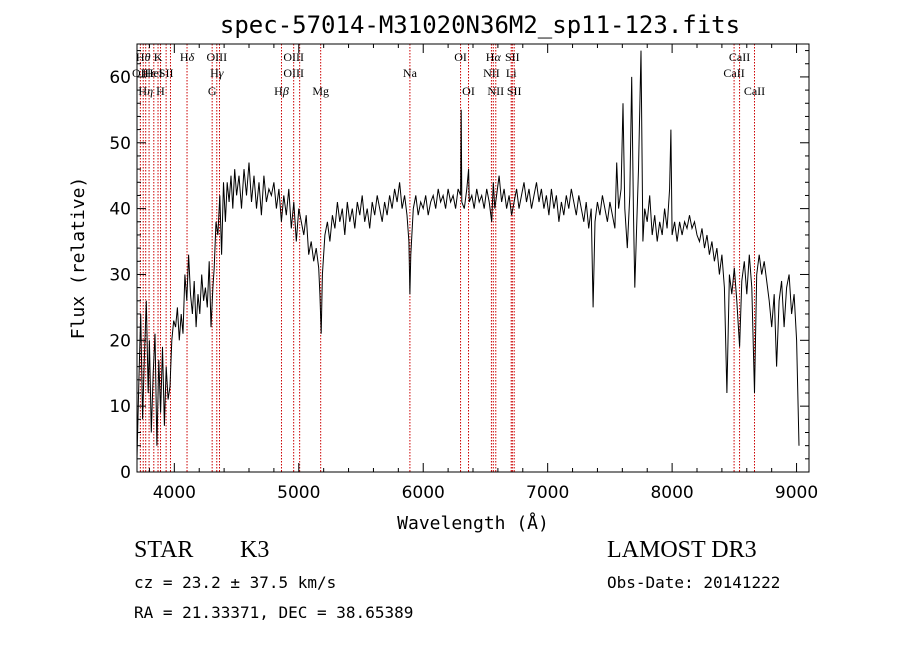 Image resolution: width=900 pixels, height=649 pixels. Describe the element at coordinates (212, 91) in the screenshot. I see `spectral-line-label: G` at that location.